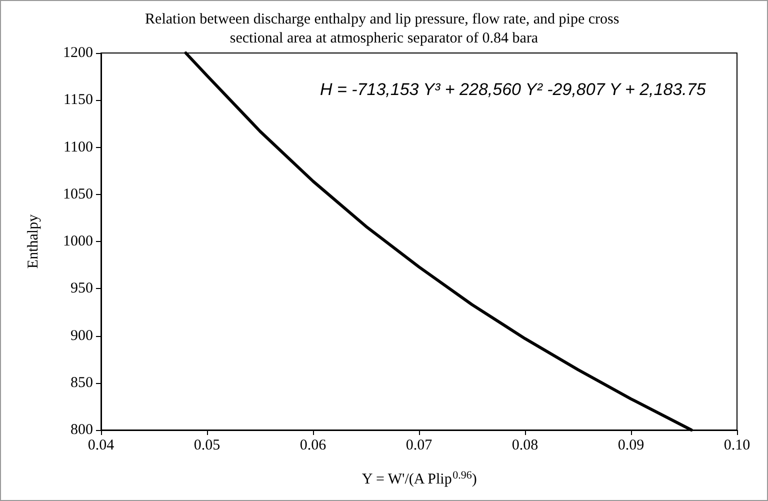 This screenshot has width=768, height=501. Describe the element at coordinates (81, 382) in the screenshot. I see `y-tick-label: 850` at that location.